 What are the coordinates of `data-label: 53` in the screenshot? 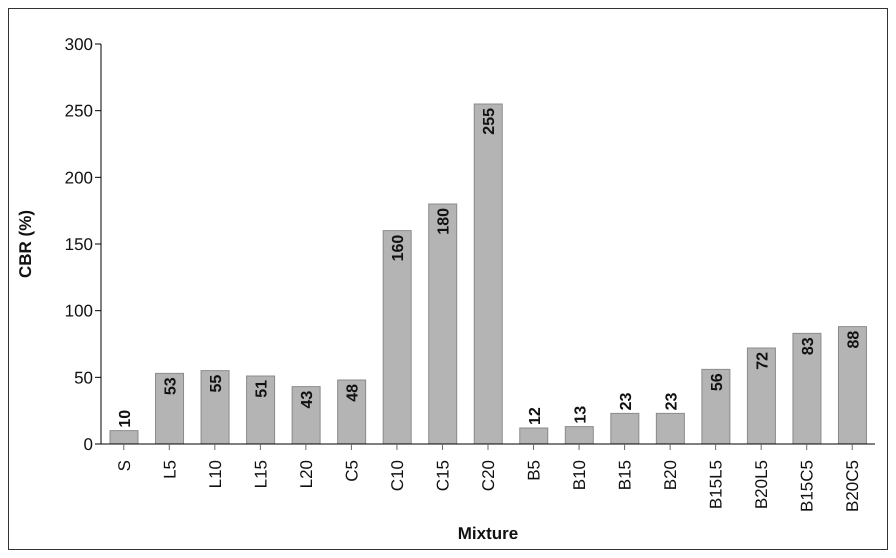 It's located at (171, 386).